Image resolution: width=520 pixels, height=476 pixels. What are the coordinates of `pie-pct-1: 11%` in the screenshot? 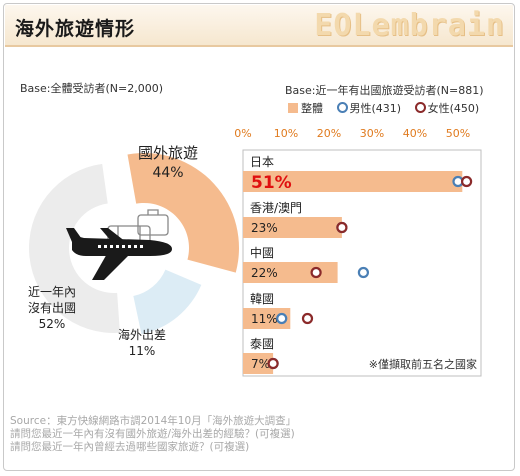 It's located at (142, 351).